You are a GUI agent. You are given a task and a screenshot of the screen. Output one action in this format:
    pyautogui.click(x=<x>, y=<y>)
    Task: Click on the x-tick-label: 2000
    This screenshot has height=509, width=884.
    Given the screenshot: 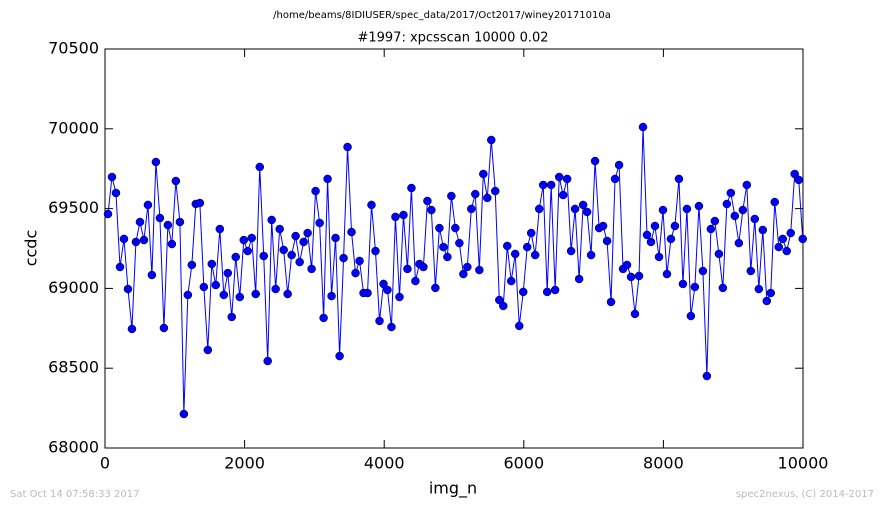 What is the action you would take?
    pyautogui.click(x=244, y=463)
    